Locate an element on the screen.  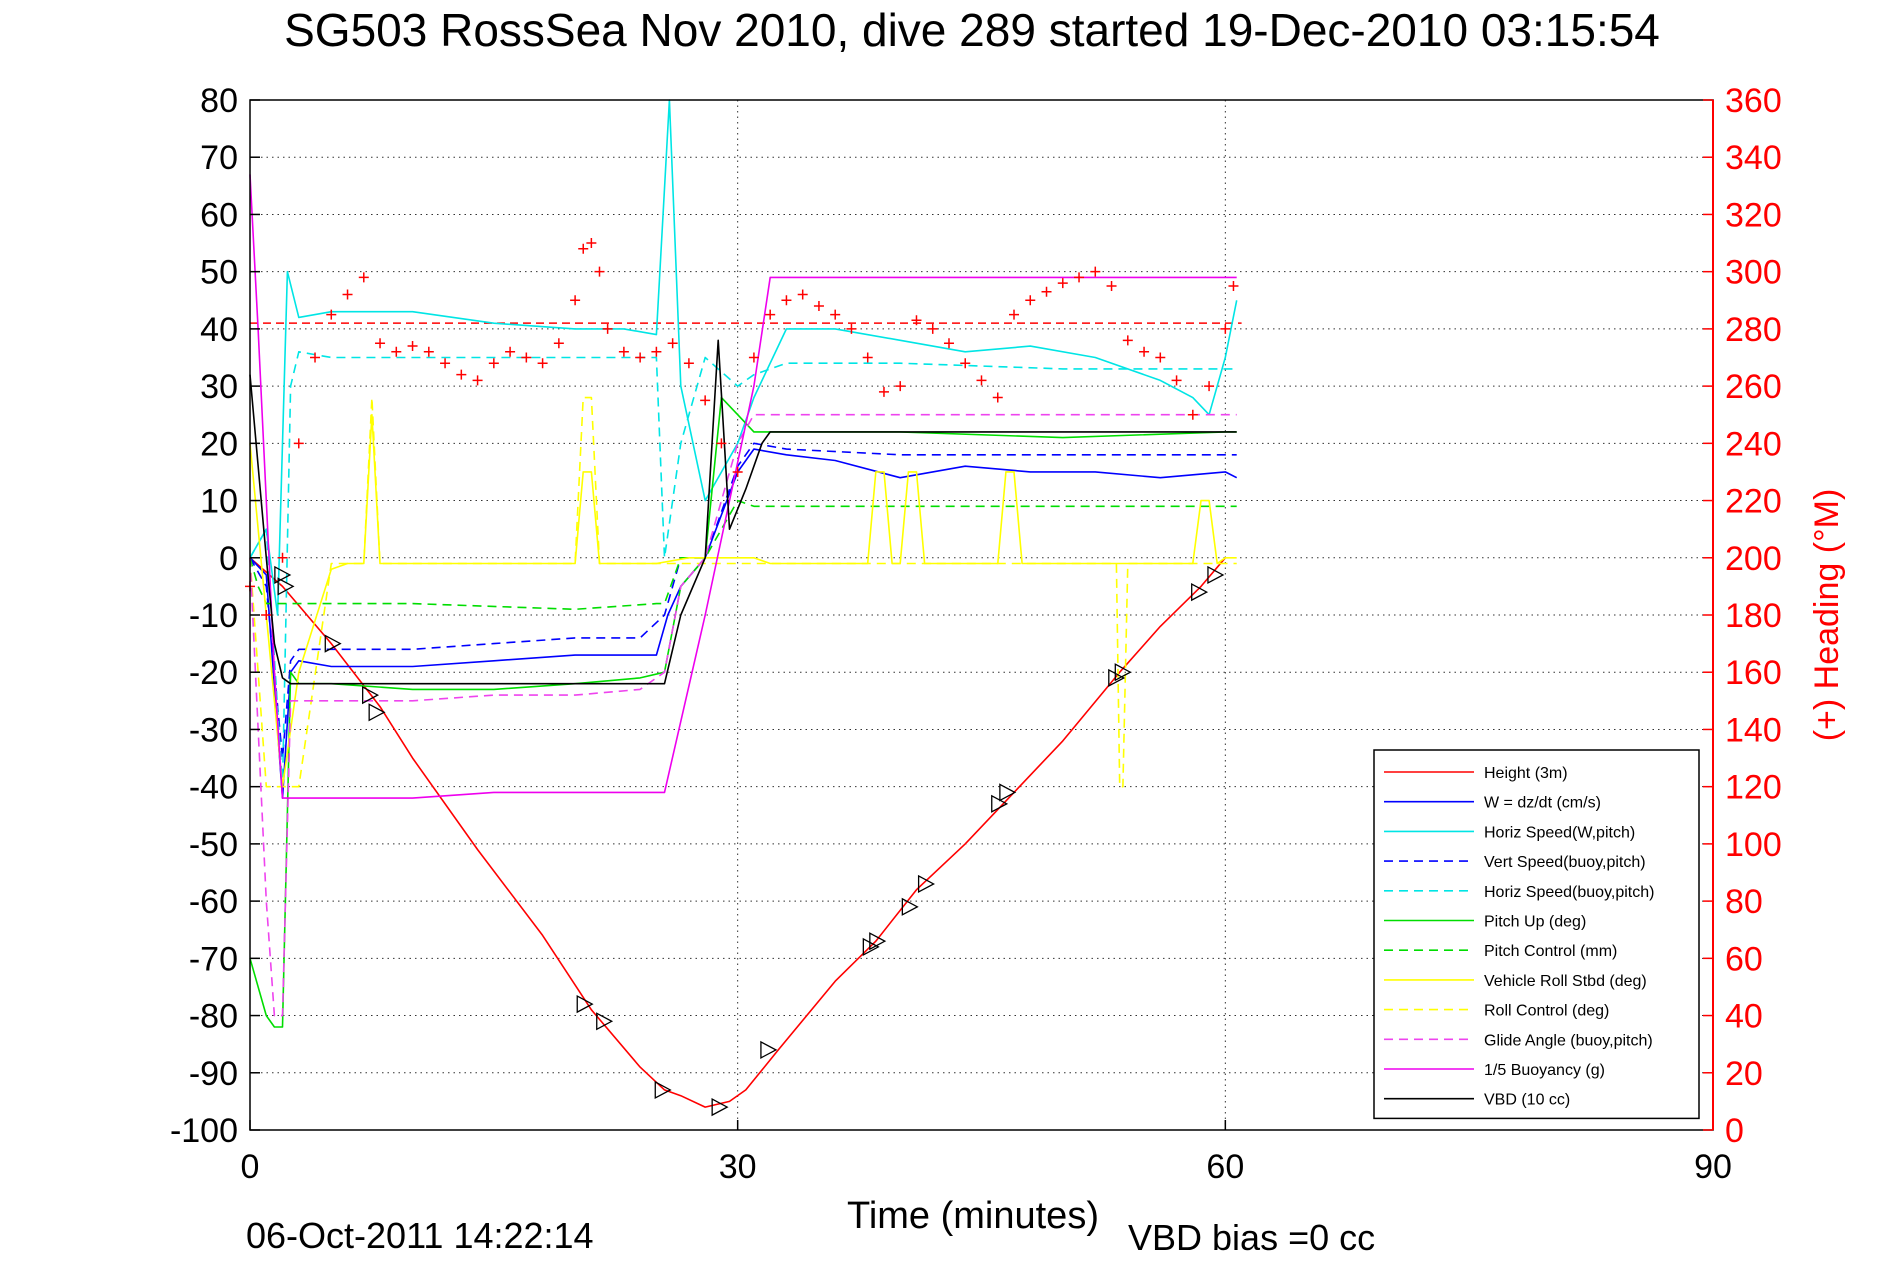
right-tick-label: 240 is located at coordinates (1753, 444).